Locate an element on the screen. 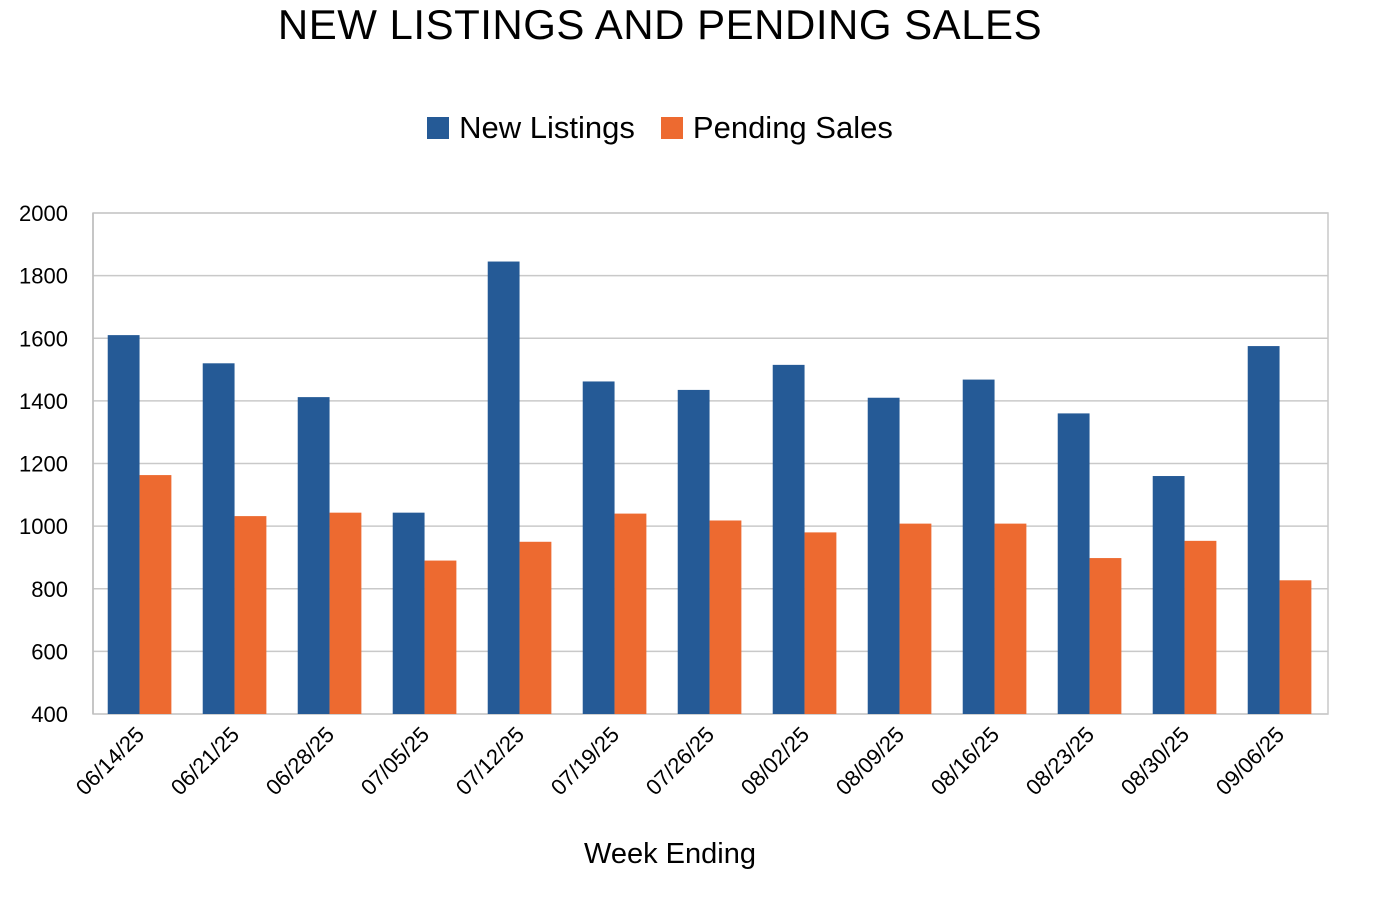  y-tick-label: 1200 is located at coordinates (43, 464).